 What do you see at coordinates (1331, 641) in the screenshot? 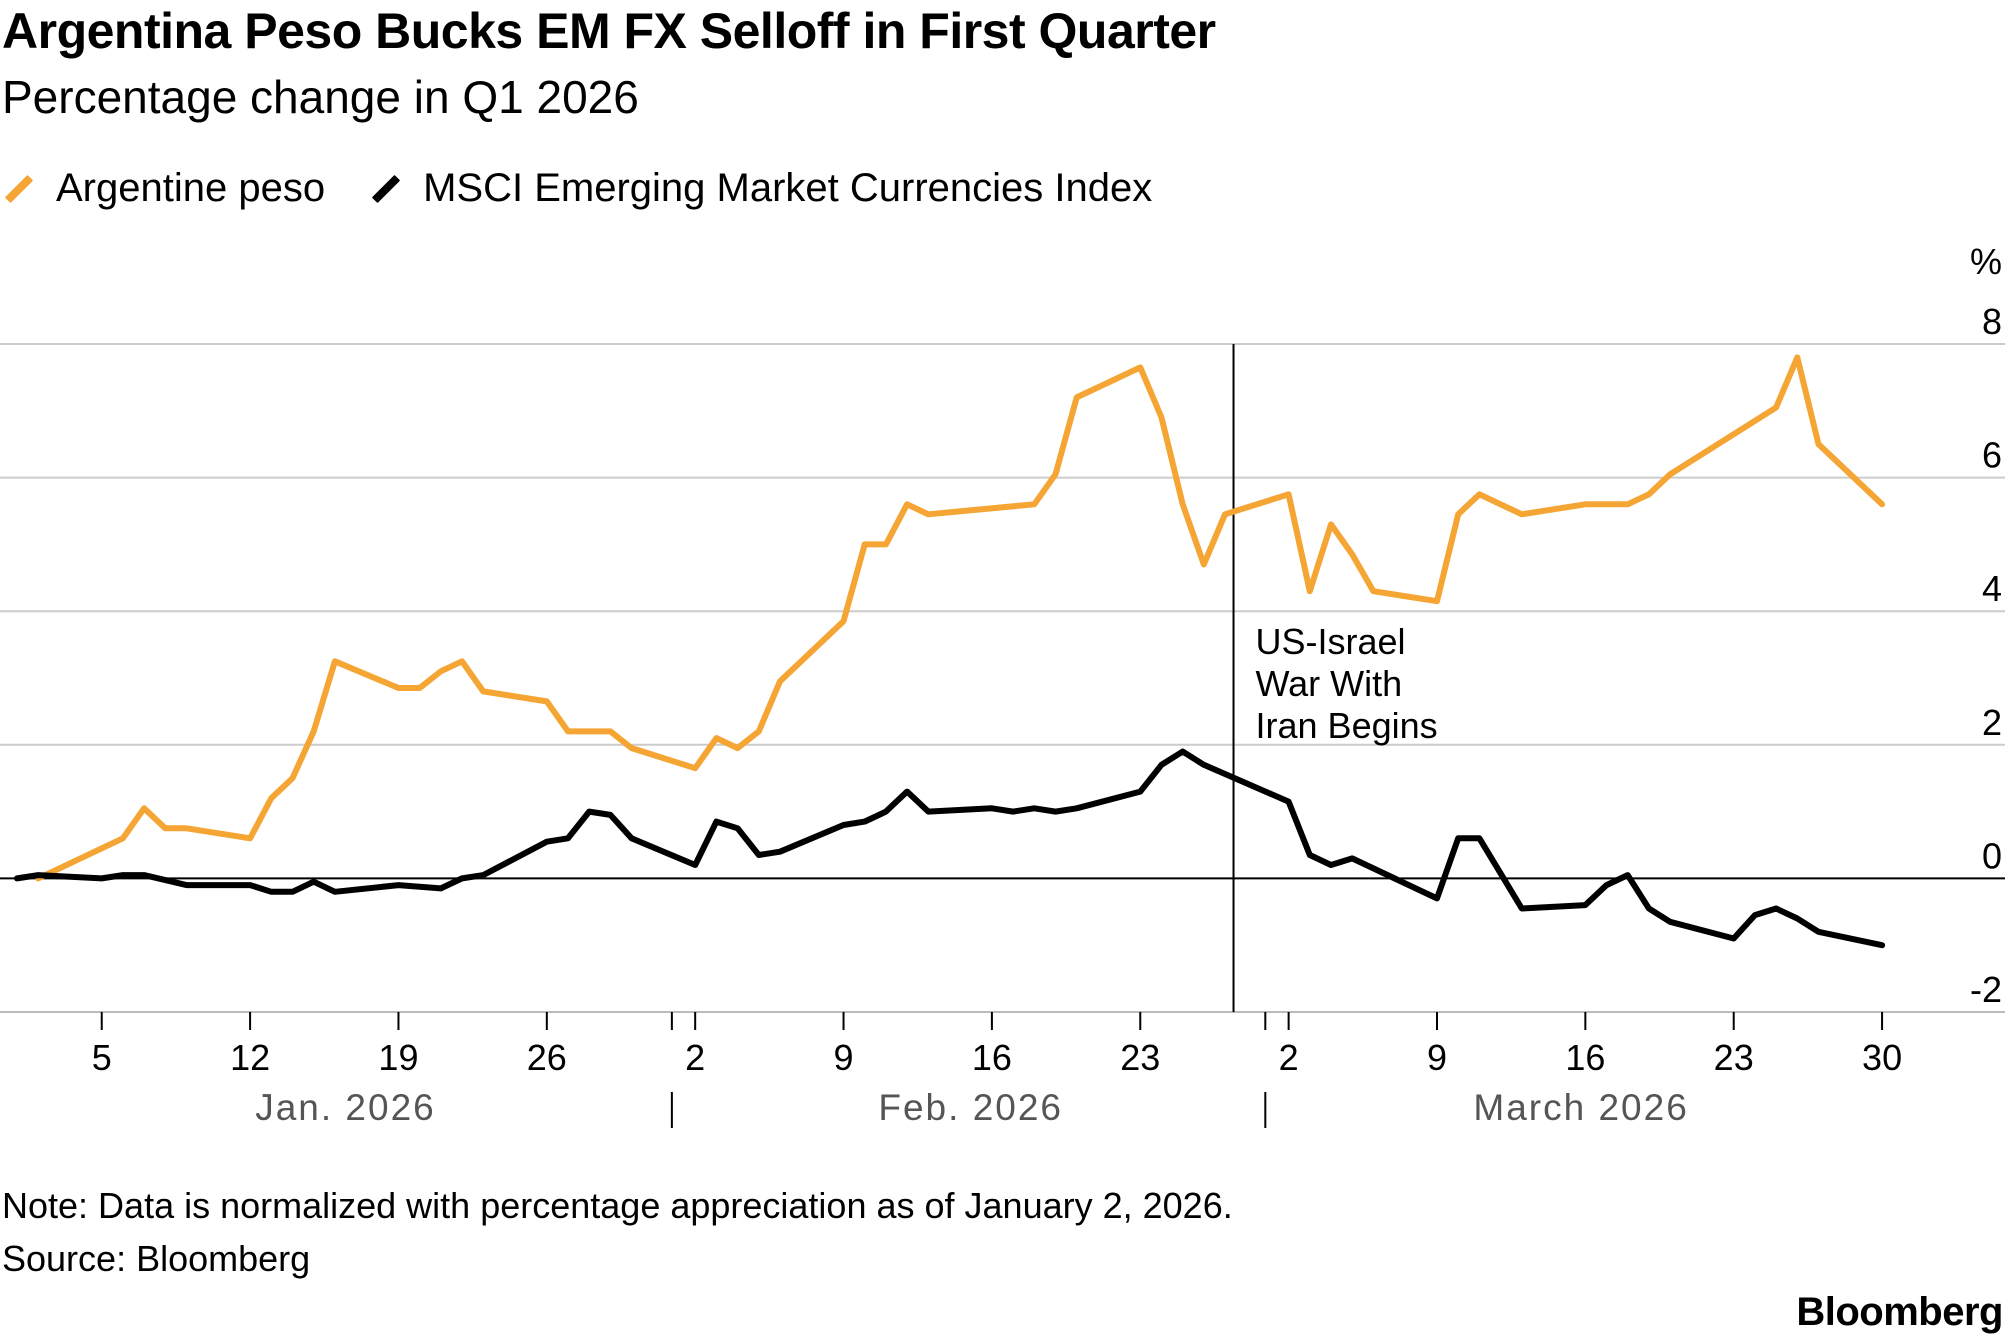
I see `annotation-text: US-Israel` at bounding box center [1331, 641].